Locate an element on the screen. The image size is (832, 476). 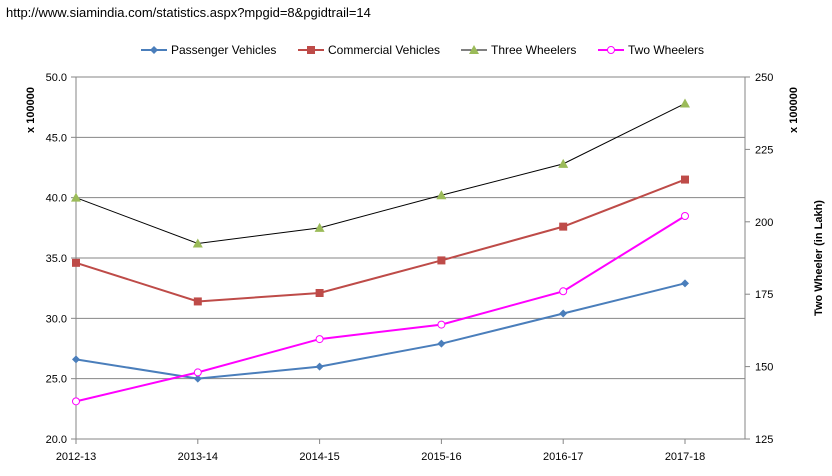
legend-marker-three-wheelers is located at coordinates (474, 49).